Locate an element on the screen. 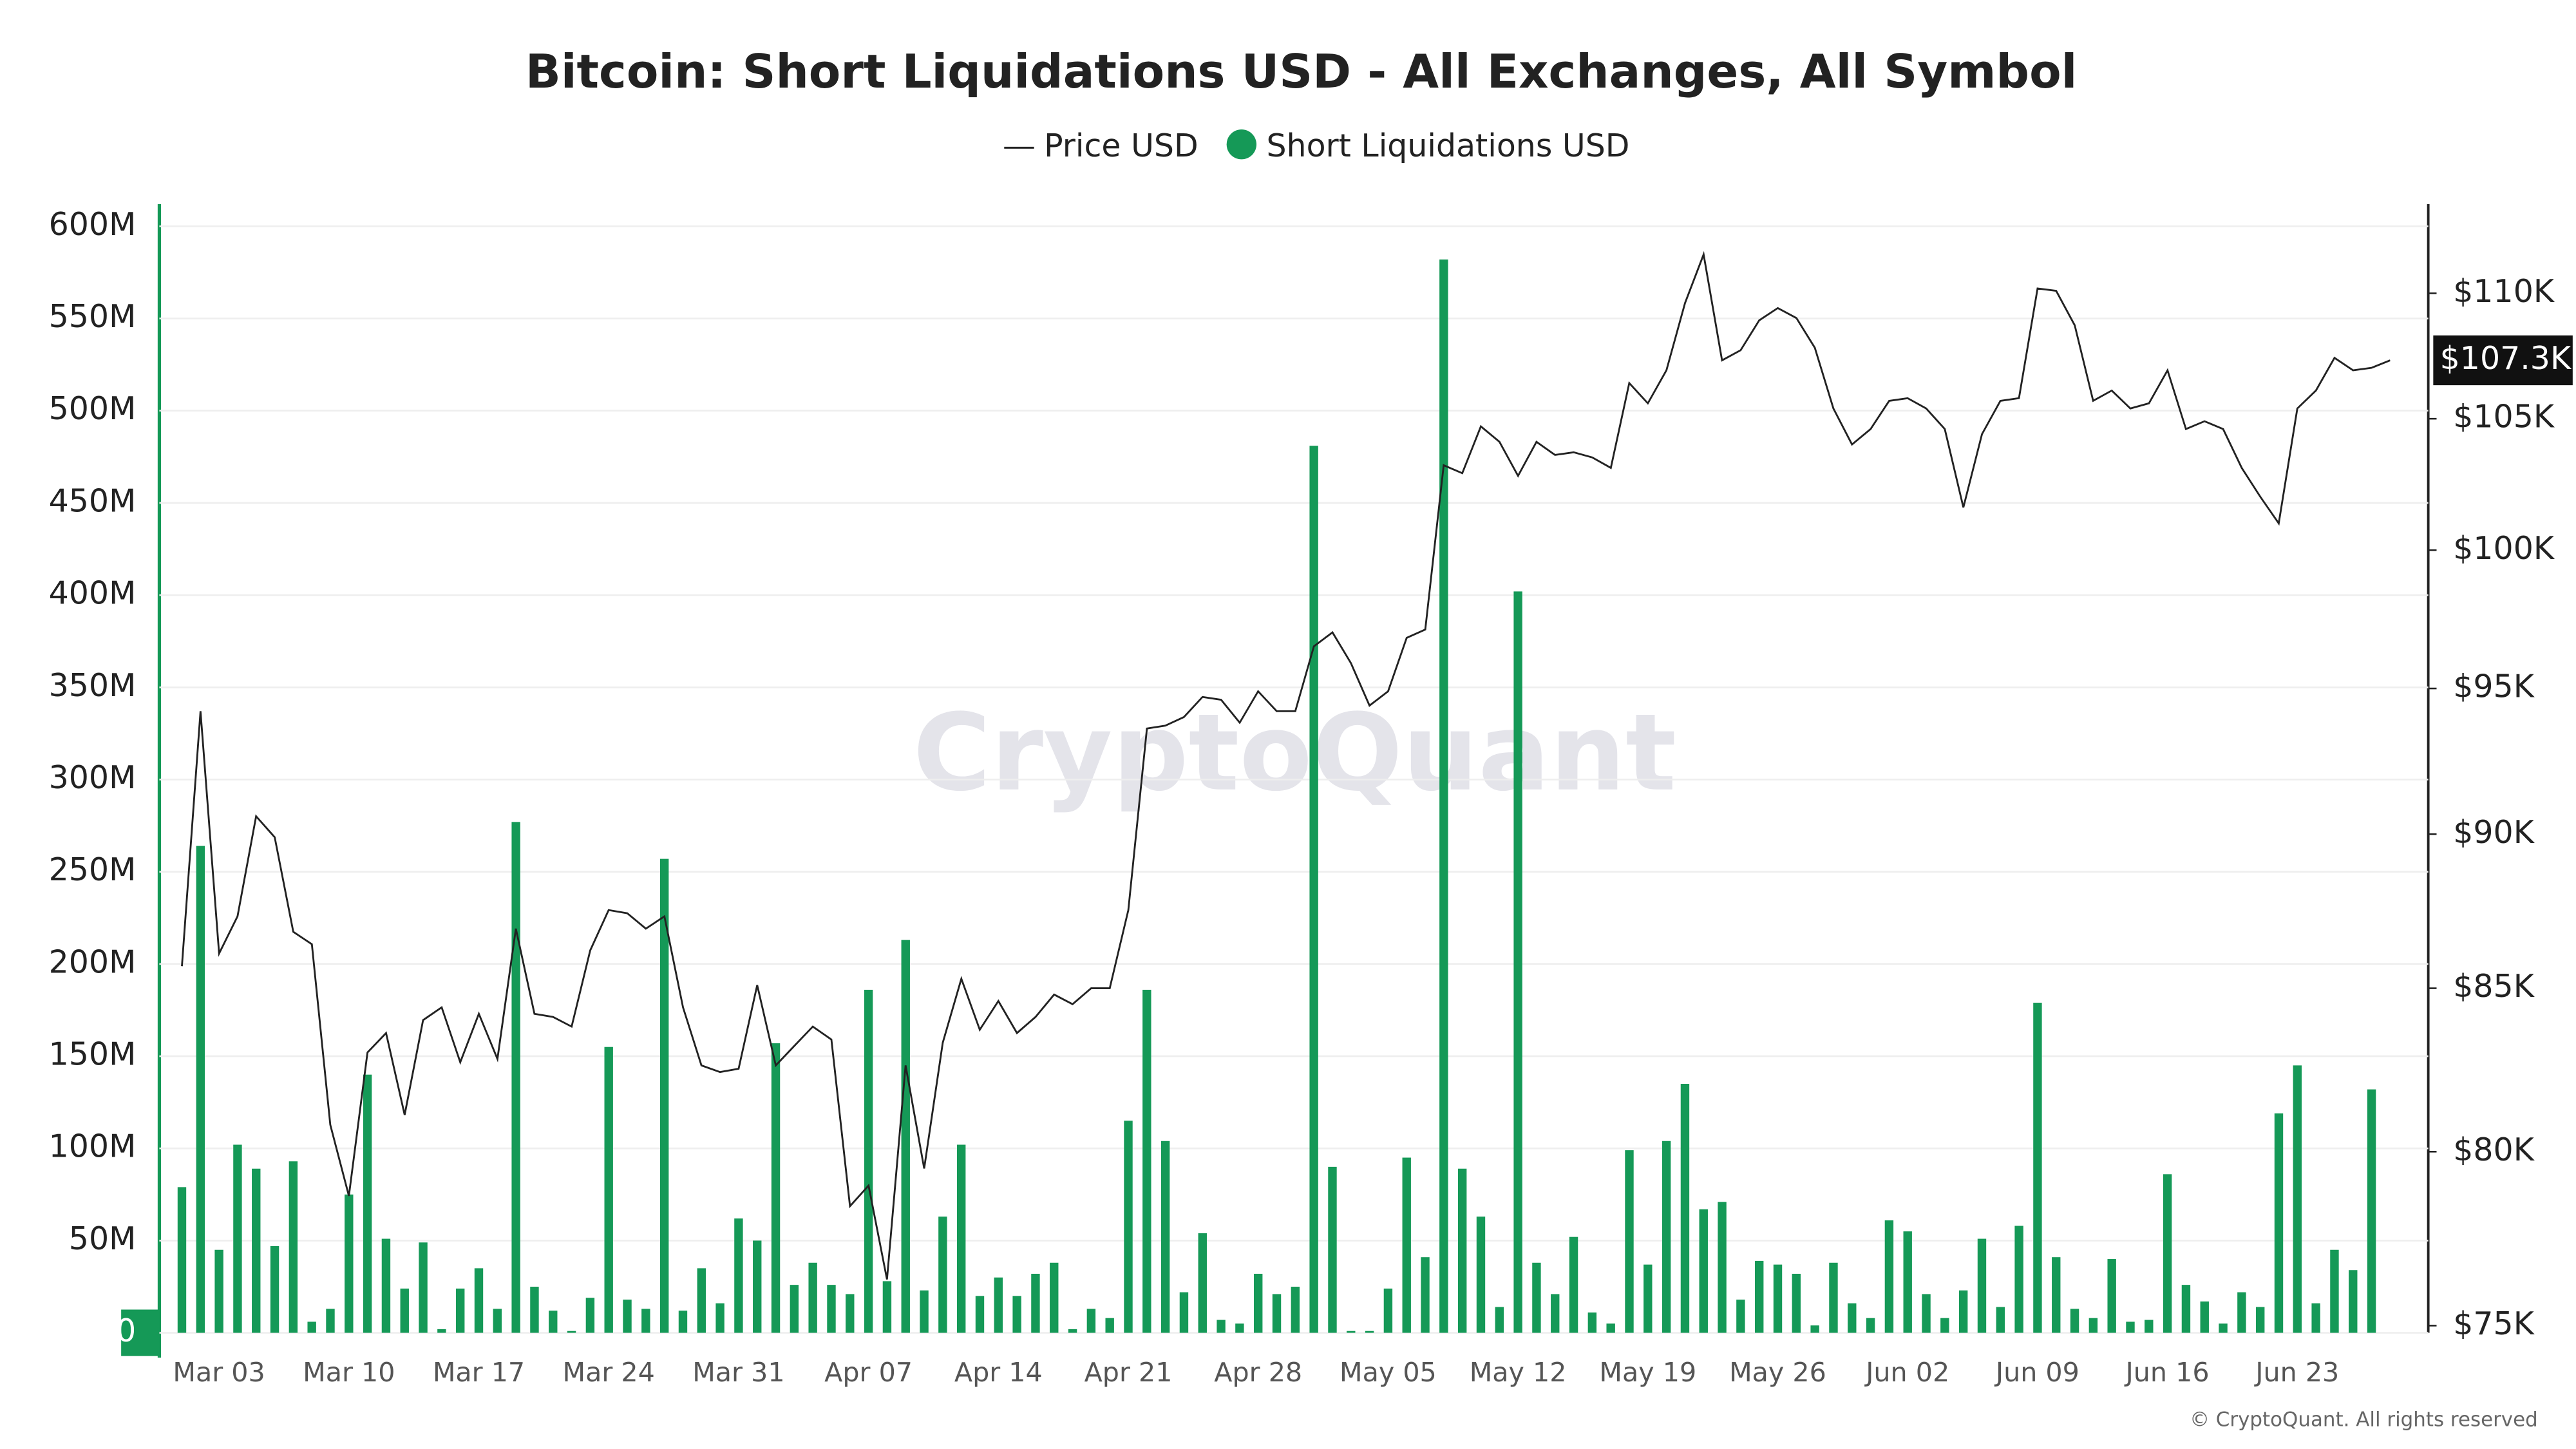 The image size is (2576, 1449). x-tick-label: Jun 09 is located at coordinates (2037, 1372).